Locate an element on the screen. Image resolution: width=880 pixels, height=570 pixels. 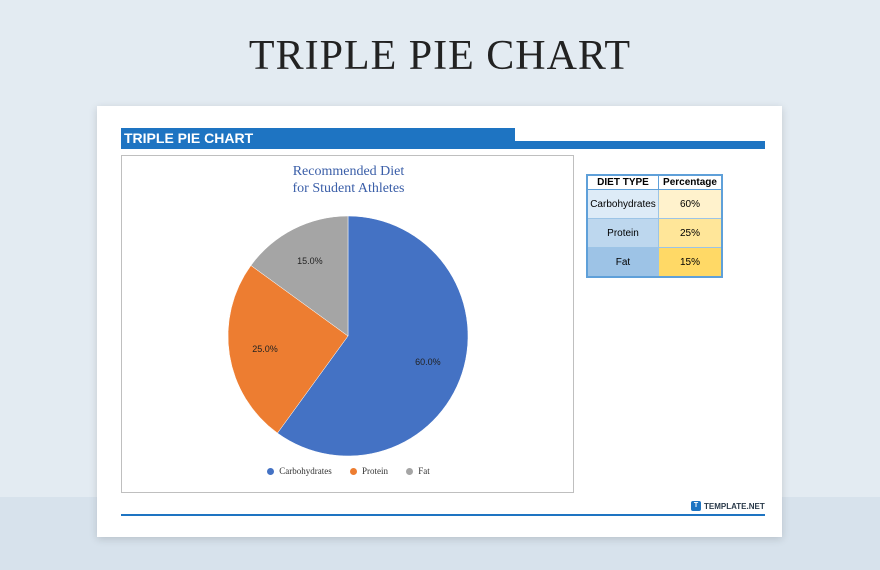
sheet-header-title: TRIPLE PIE CHART is located at coordinates (318, 138).